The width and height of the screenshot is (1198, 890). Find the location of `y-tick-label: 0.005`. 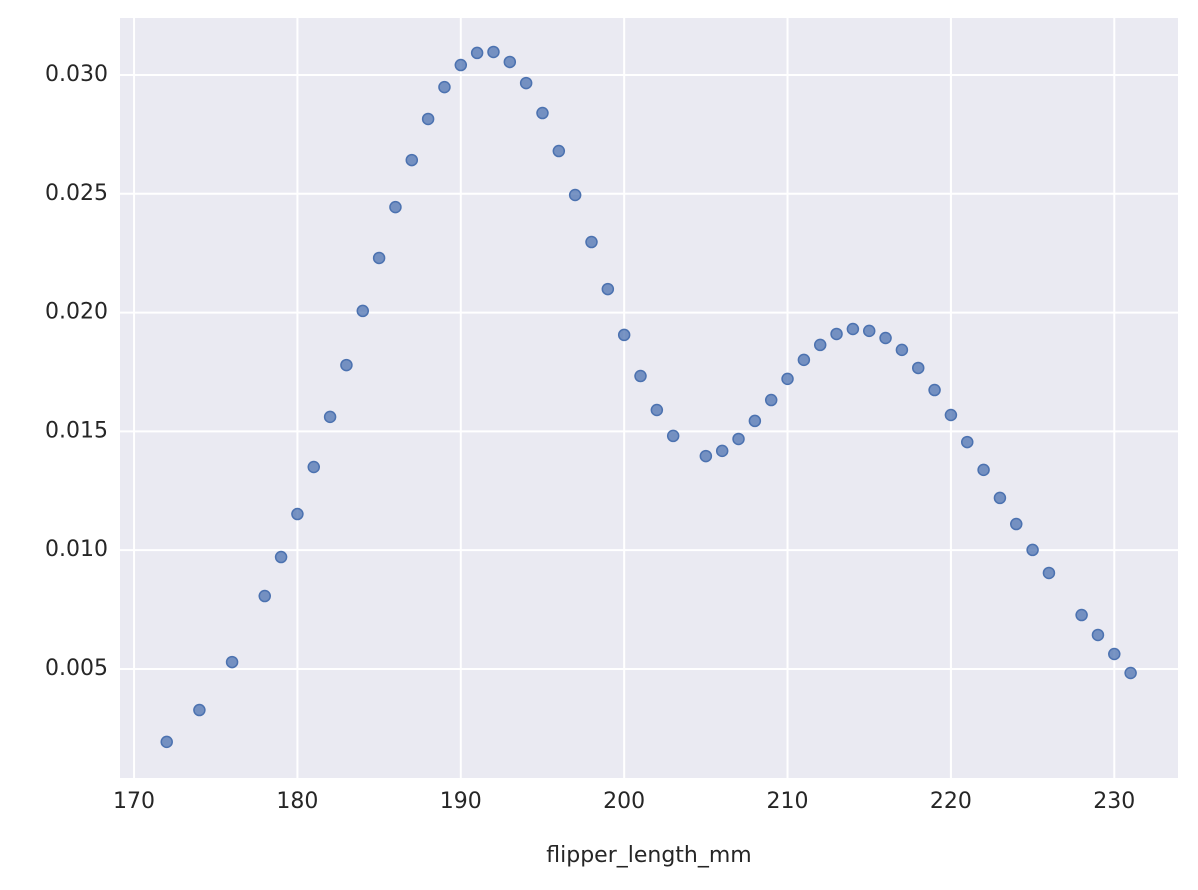

y-tick-label: 0.005 is located at coordinates (76, 668).